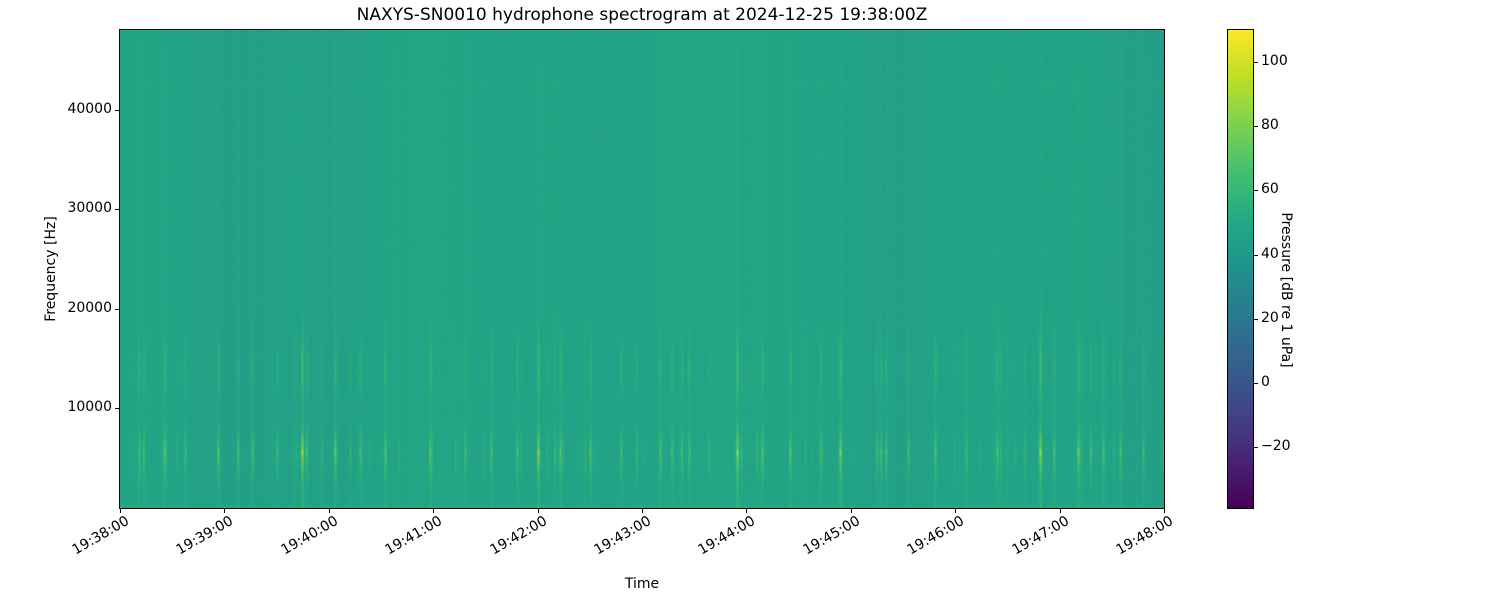 This screenshot has width=1500, height=600. What do you see at coordinates (1270, 317) in the screenshot?
I see `colorbar-tick-label: 20` at bounding box center [1270, 317].